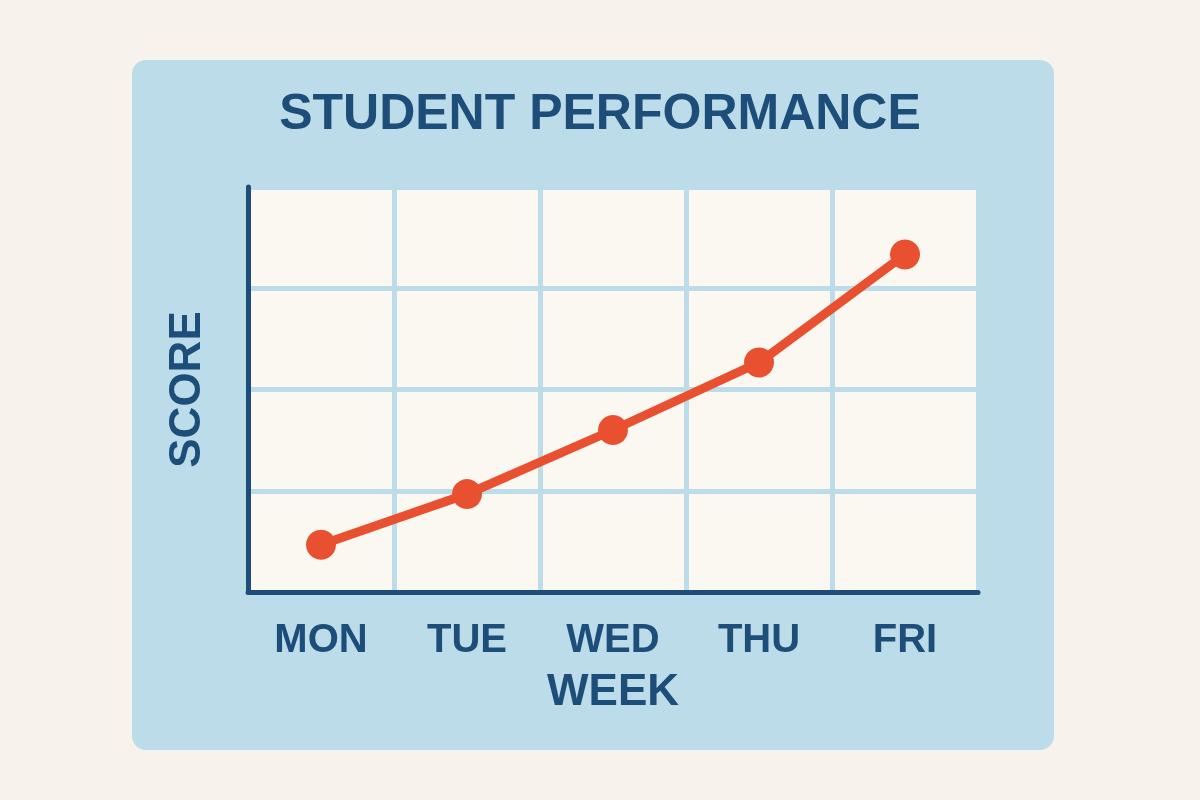  I want to click on x-tick-label: THU, so click(759, 638).